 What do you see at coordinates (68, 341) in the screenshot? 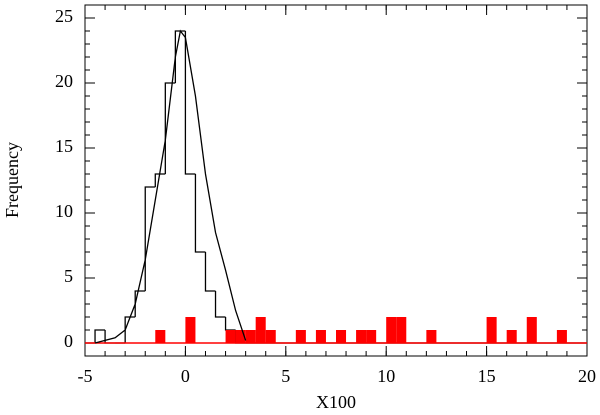
I see `y-tick-label: 0` at bounding box center [68, 341].